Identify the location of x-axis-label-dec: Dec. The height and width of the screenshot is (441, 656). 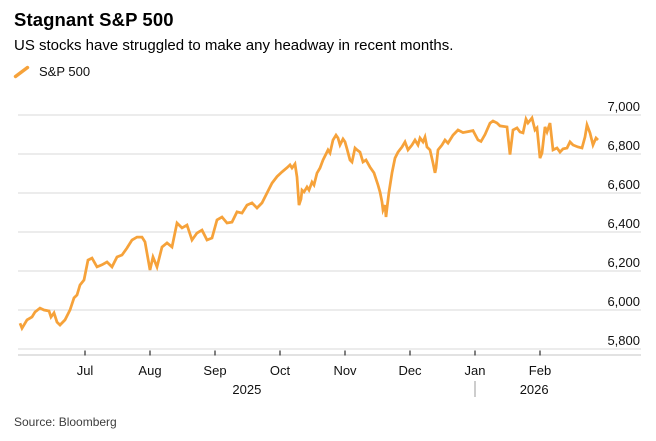
(410, 370).